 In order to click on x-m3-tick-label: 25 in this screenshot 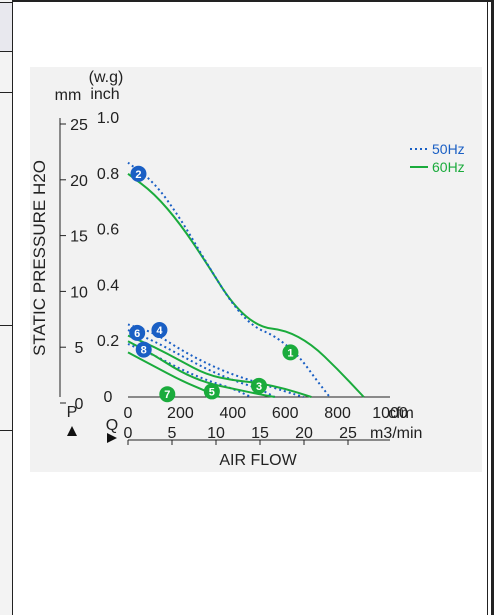, I will do `click(348, 433)`.